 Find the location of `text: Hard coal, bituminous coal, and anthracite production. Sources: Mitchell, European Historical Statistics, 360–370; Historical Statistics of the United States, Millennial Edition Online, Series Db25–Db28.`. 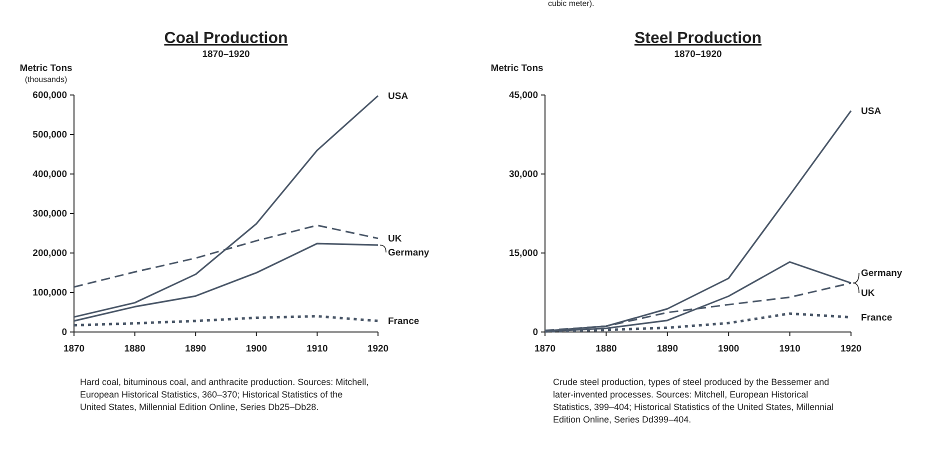

text: Hard coal, bituminous coal, and anthracite production. Sources: Mitchell, European Historical Statistics, 360–370; Historical Statistics of the United States, Millennial Edition Online, Series Db25–Db28. is located at coordinates (224, 394).